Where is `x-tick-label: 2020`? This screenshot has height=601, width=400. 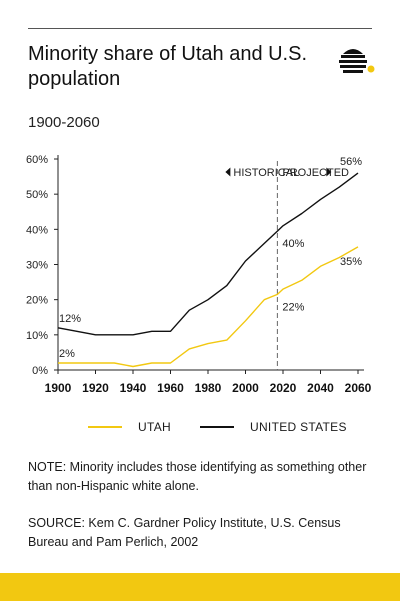
x-tick-label: 2020 is located at coordinates (283, 388).